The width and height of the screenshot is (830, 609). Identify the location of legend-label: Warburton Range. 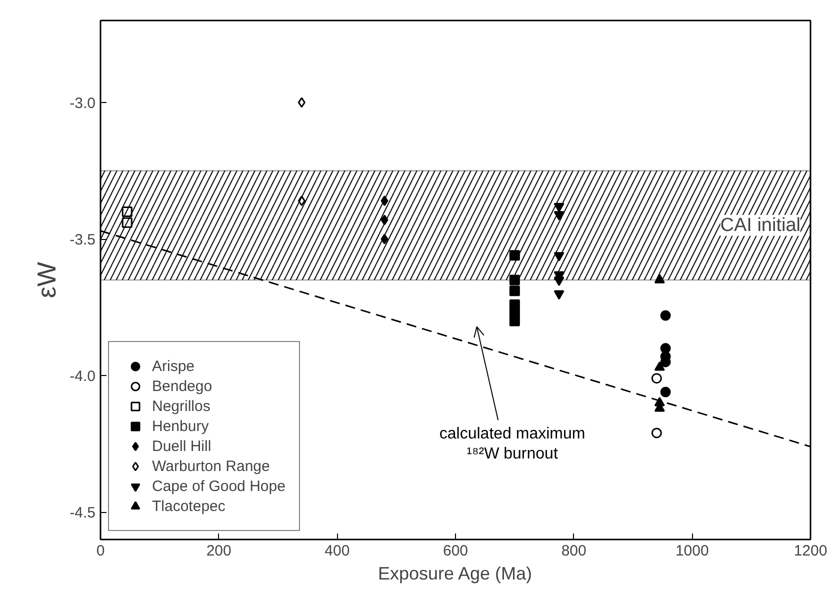
(211, 466).